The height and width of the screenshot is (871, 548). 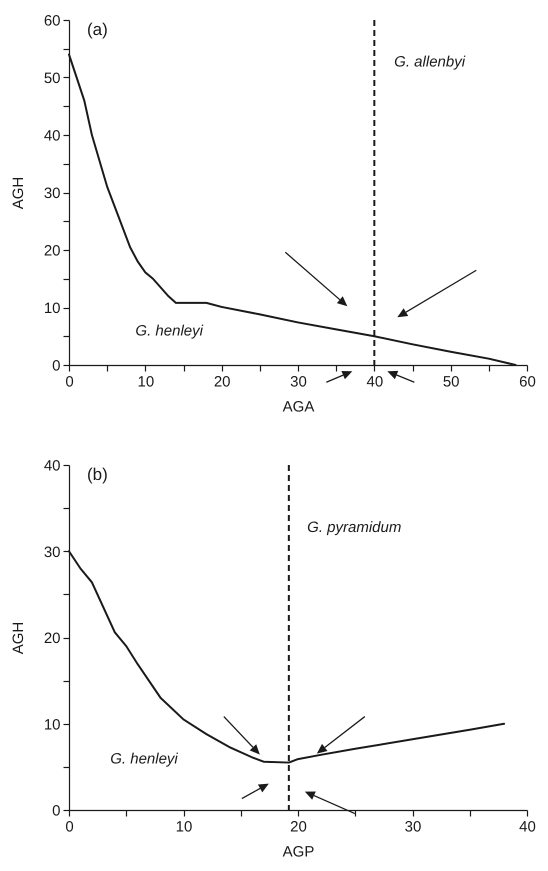 I want to click on x-tick-label: 50, so click(x=451, y=382).